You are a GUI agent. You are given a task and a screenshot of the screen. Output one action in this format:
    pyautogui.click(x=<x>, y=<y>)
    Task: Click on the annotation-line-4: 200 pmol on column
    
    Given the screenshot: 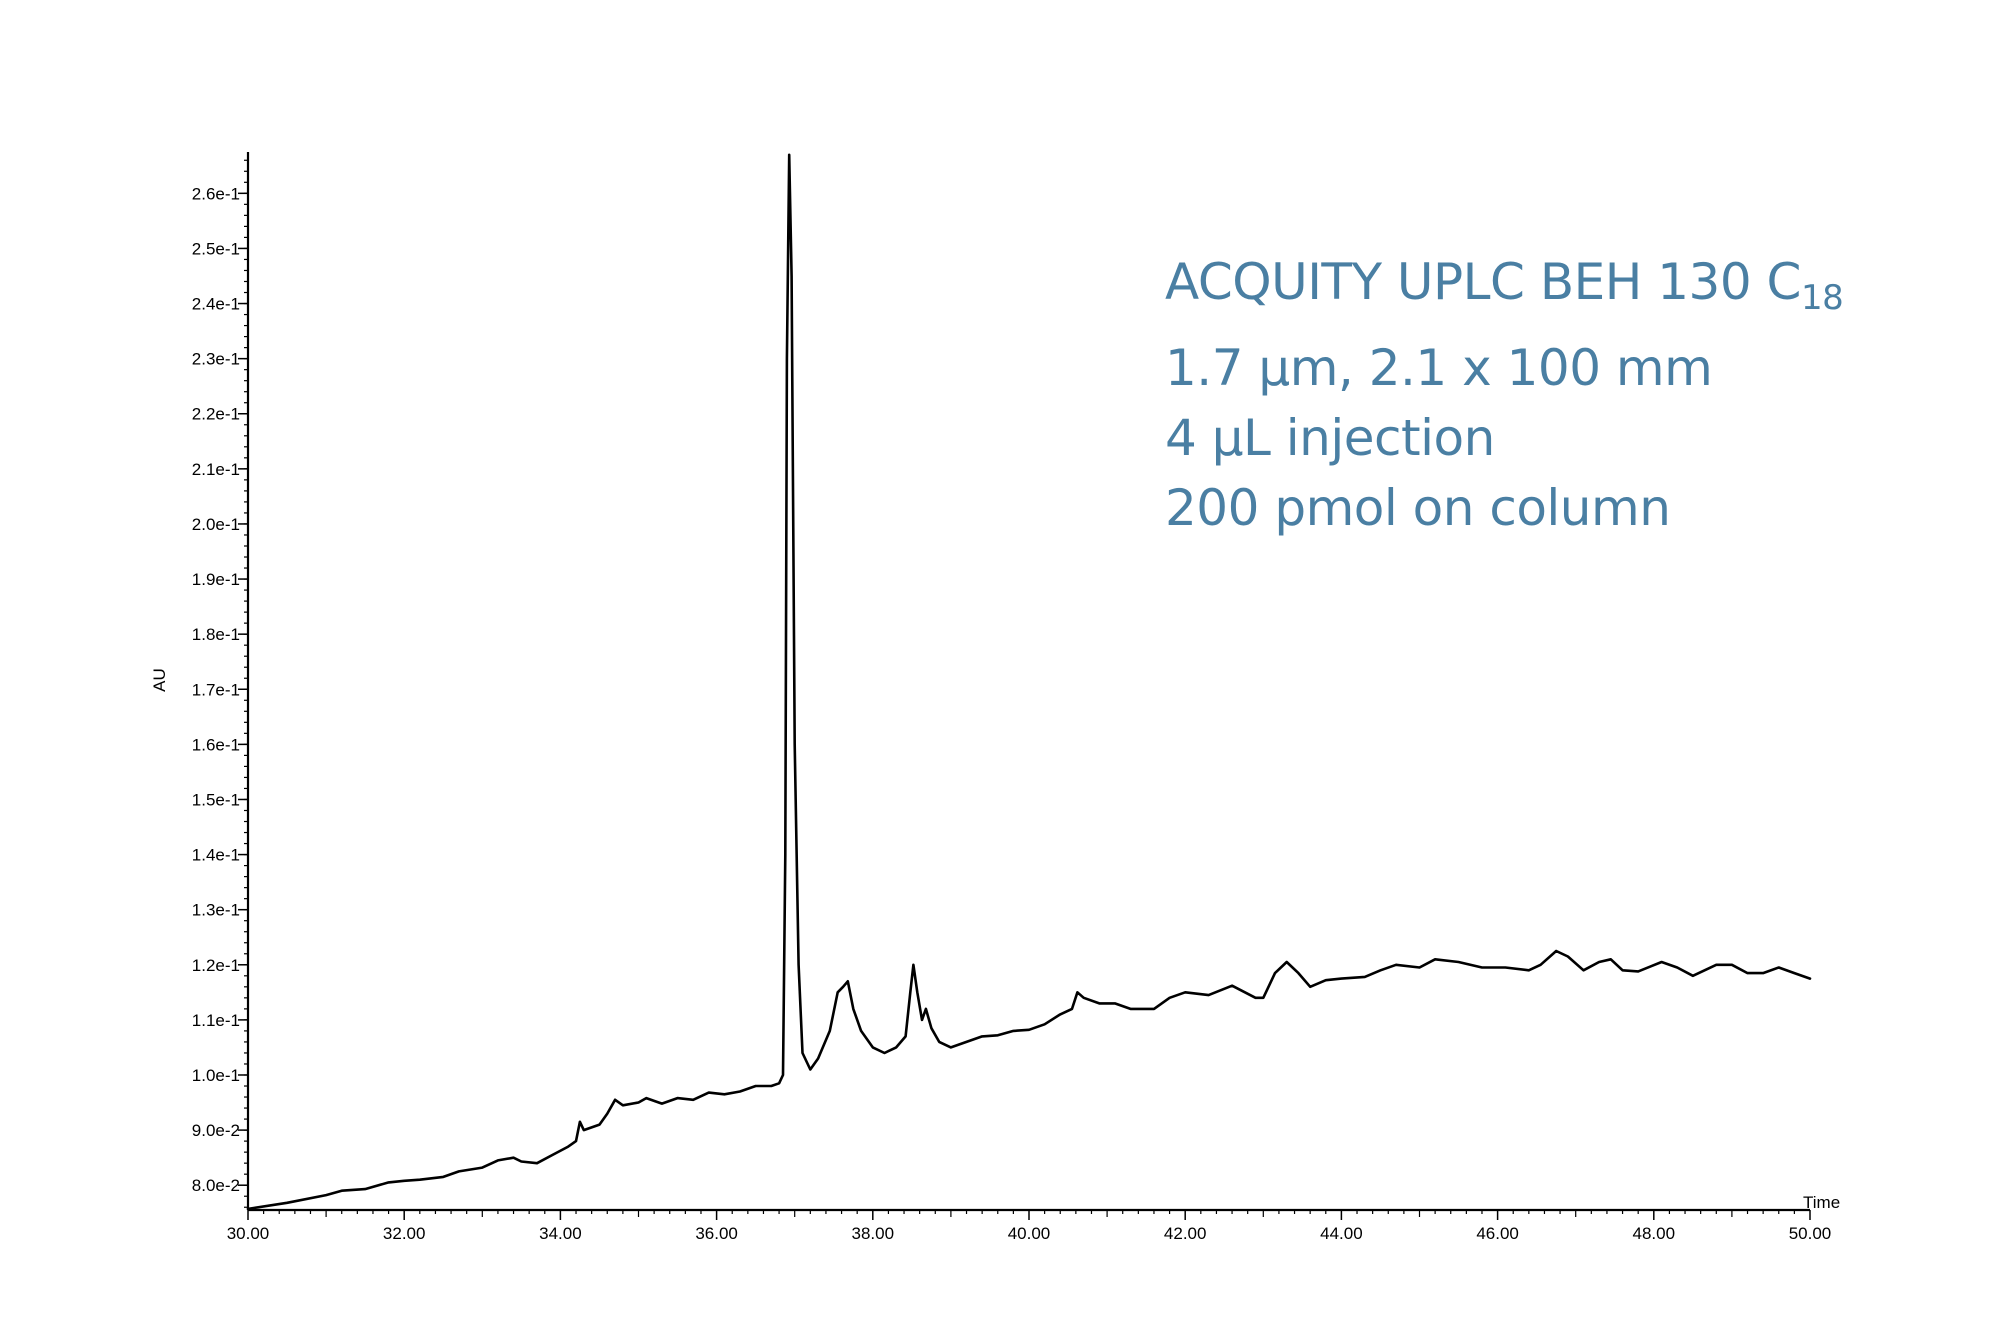 What is the action you would take?
    pyautogui.click(x=1418, y=508)
    